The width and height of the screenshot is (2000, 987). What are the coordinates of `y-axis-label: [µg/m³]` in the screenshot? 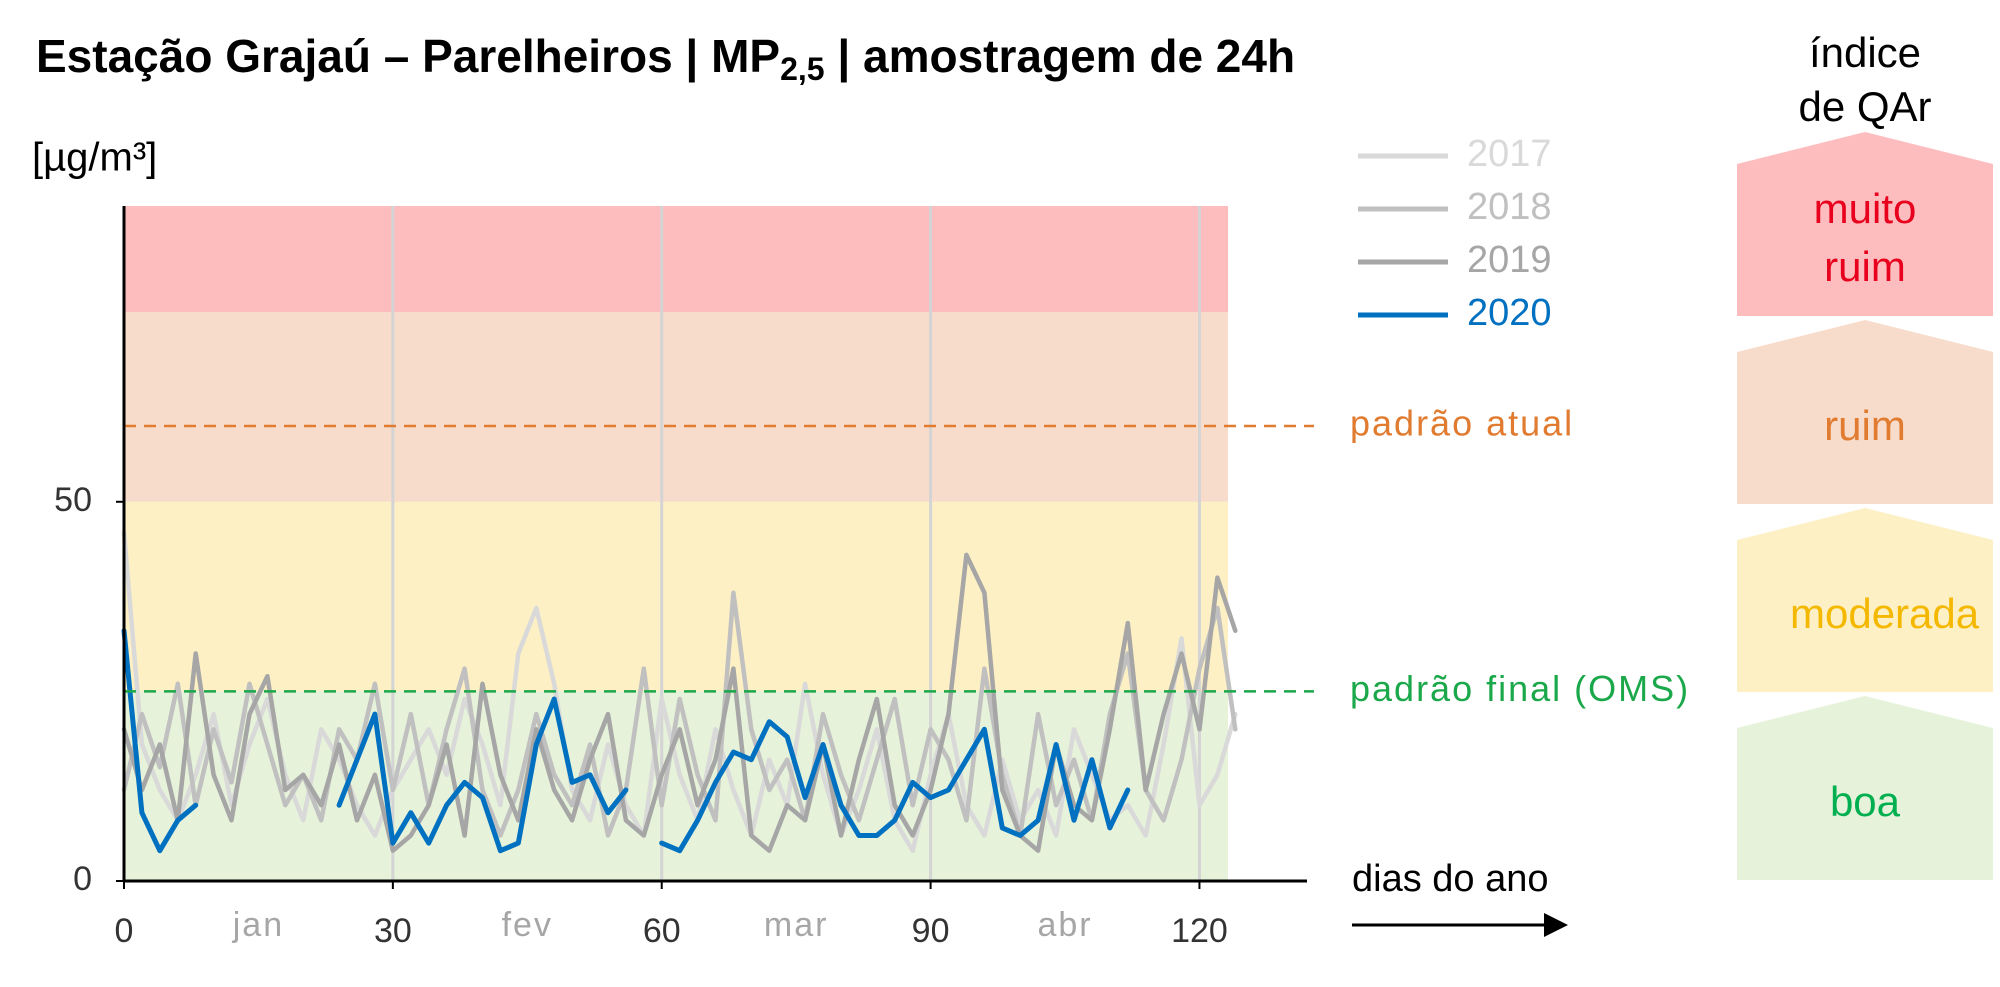 It's located at (94, 158).